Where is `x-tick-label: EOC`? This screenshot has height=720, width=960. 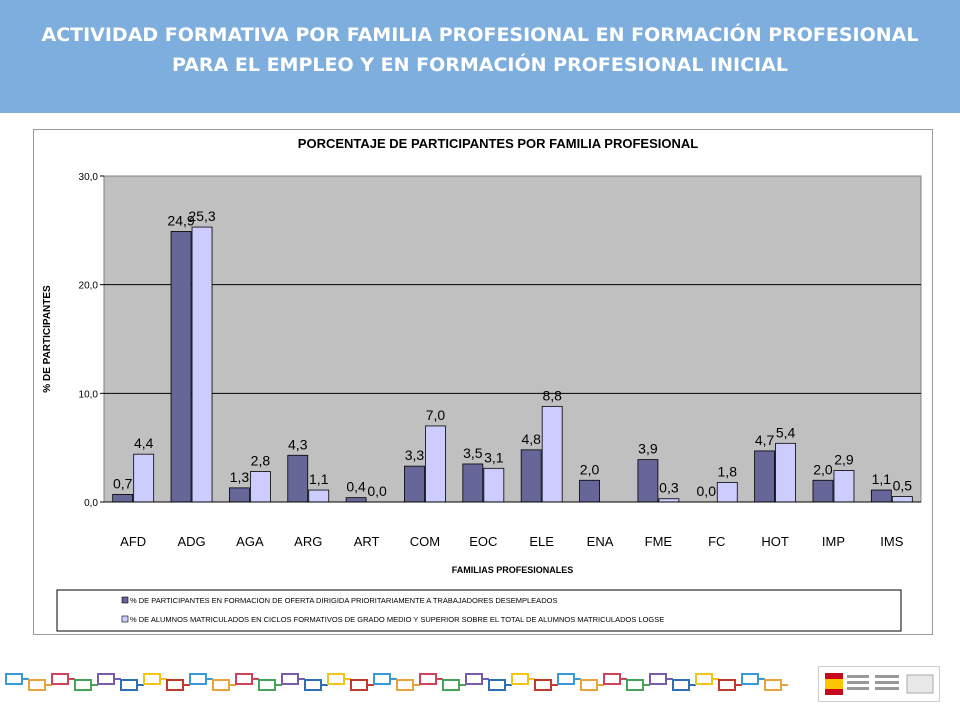
x-tick-label: EOC is located at coordinates (483, 541).